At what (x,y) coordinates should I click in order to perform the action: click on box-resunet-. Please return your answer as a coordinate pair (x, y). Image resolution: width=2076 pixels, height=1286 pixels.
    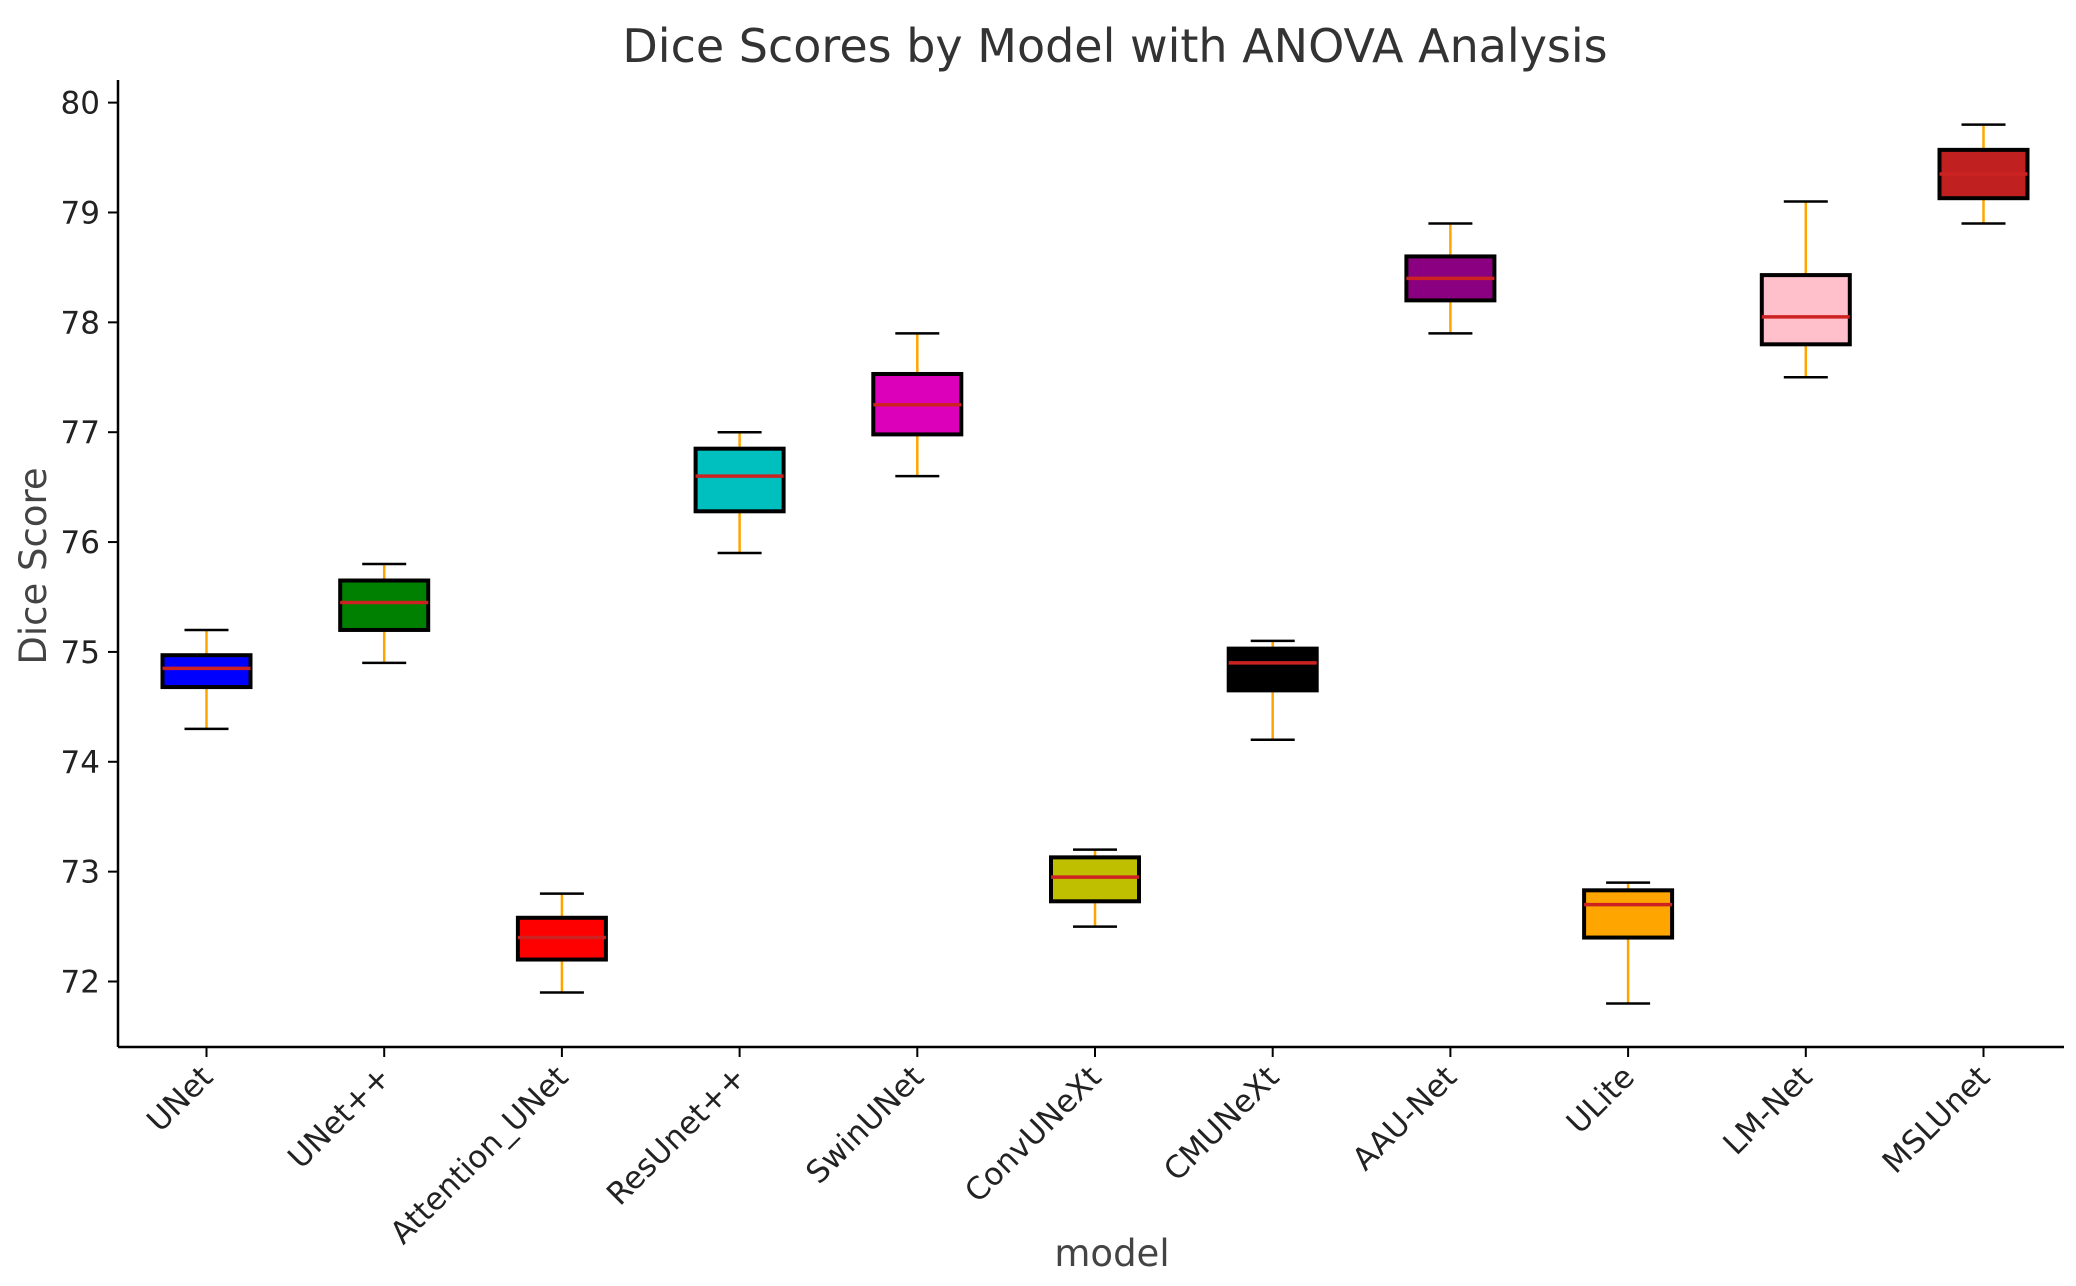
    Looking at the image, I should click on (739, 492).